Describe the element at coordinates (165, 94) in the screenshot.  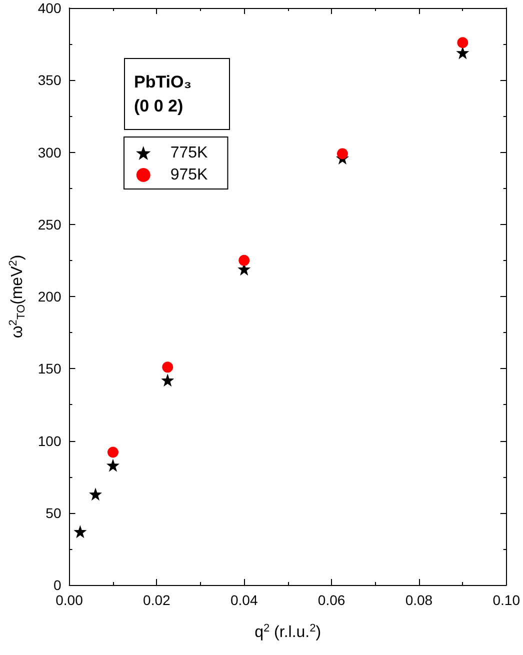
I see `text: PbTiO₃ (0 0 2)` at that location.